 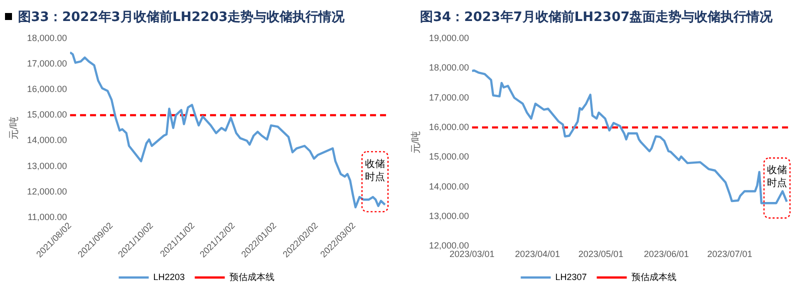 I want to click on x-tick-label: 2023/04/01, so click(x=537, y=254).